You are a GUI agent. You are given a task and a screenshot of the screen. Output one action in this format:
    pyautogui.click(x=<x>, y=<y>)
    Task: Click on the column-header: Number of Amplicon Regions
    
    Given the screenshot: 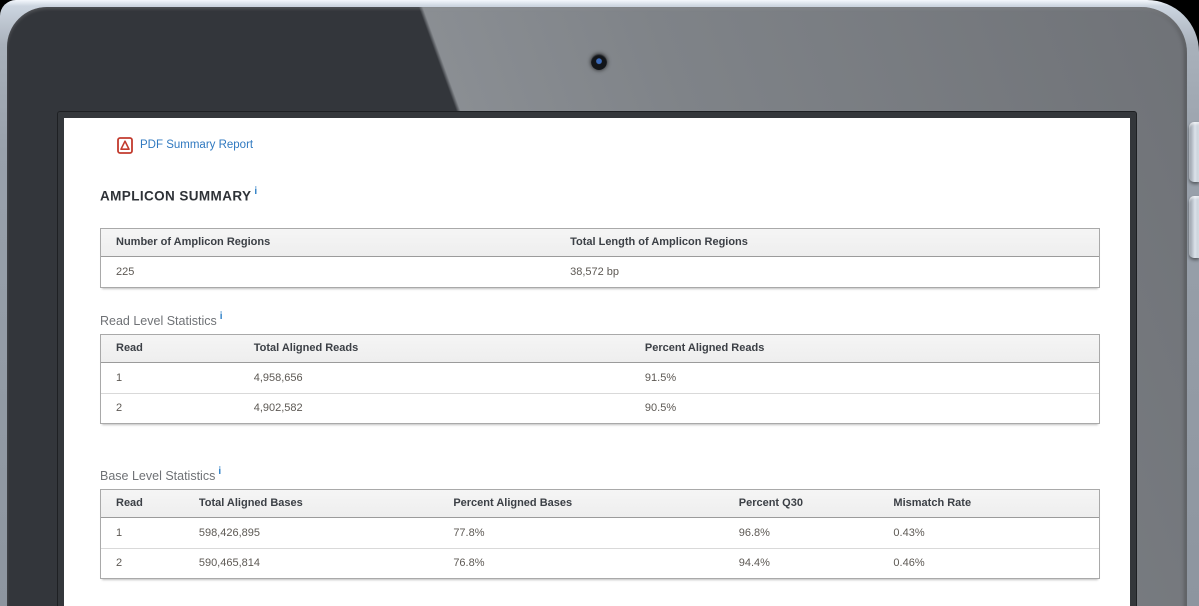 What is the action you would take?
    pyautogui.click(x=328, y=242)
    